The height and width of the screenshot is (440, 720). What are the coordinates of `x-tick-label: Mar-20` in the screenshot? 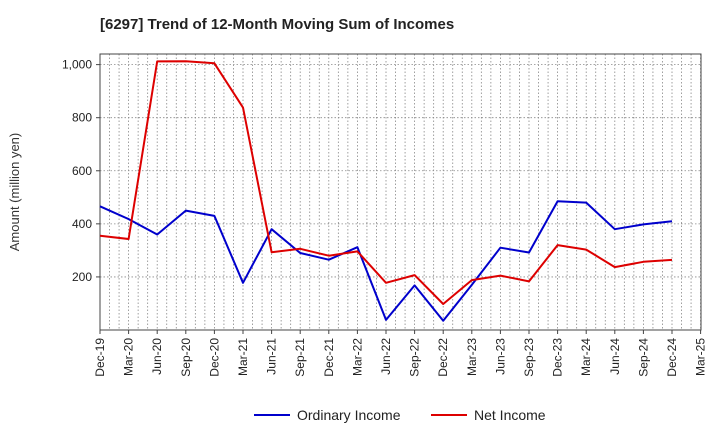 It's located at (129, 357).